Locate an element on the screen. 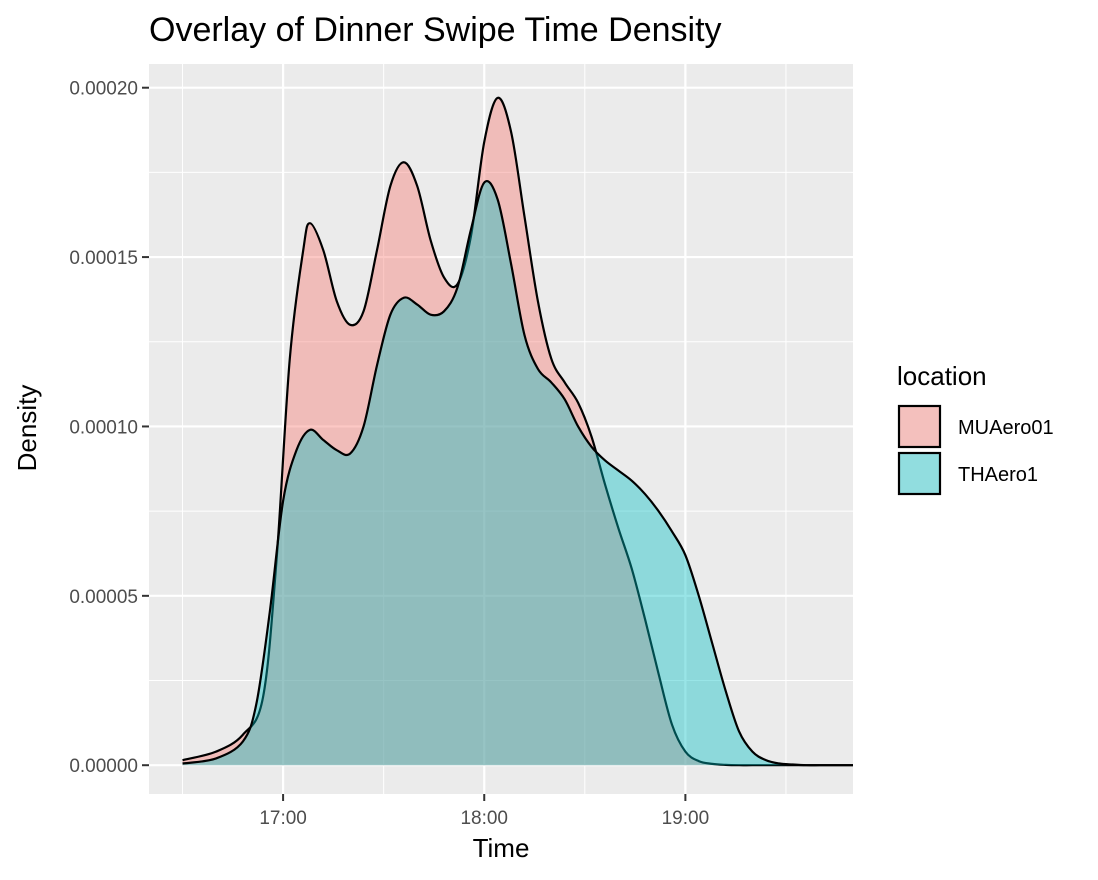  legend-swatch-thaero1 is located at coordinates (919, 473).